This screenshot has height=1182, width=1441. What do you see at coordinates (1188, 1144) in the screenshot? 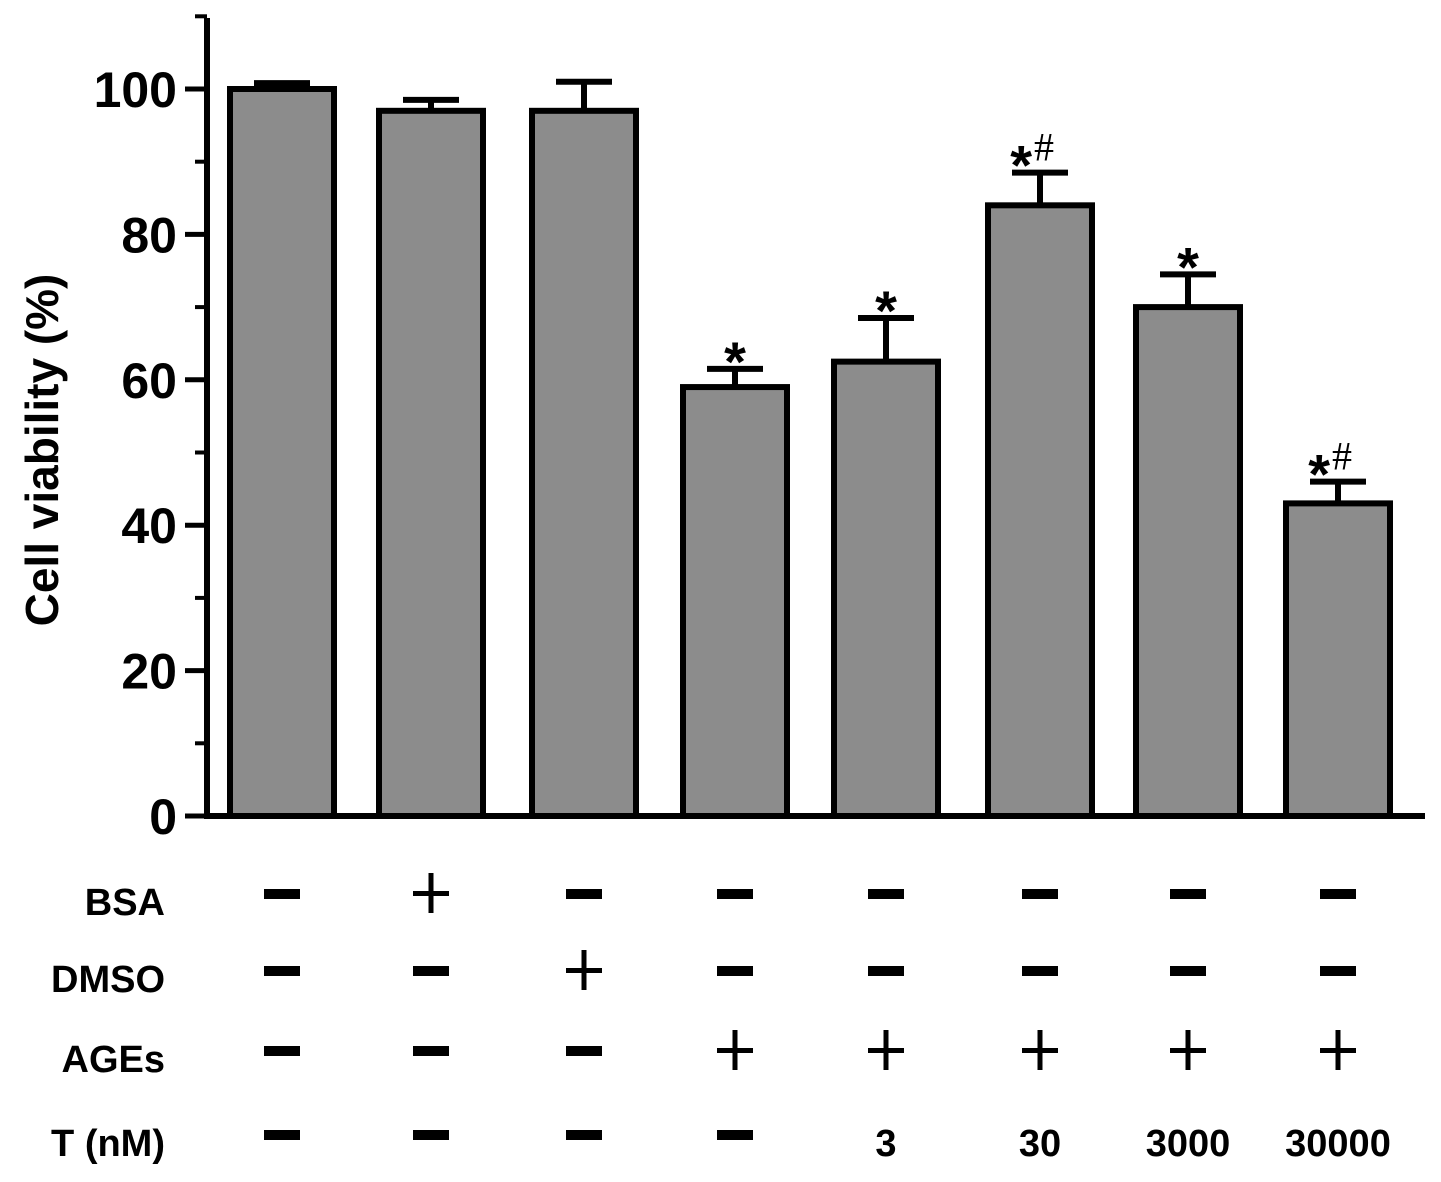
I see `concentration-label: 3000` at bounding box center [1188, 1144].